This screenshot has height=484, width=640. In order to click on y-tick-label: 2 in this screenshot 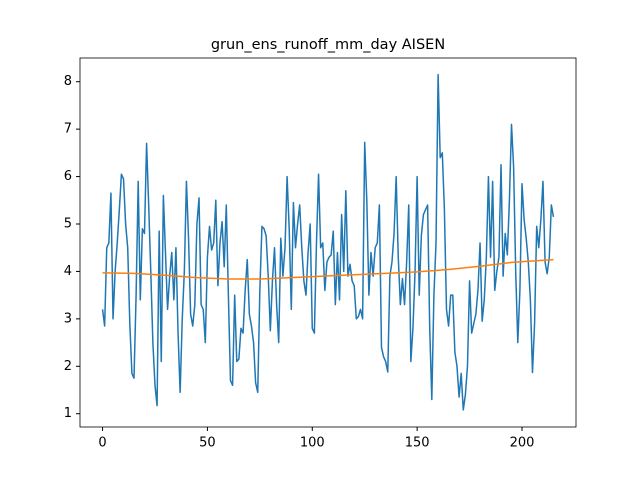, I will do `click(68, 366)`.